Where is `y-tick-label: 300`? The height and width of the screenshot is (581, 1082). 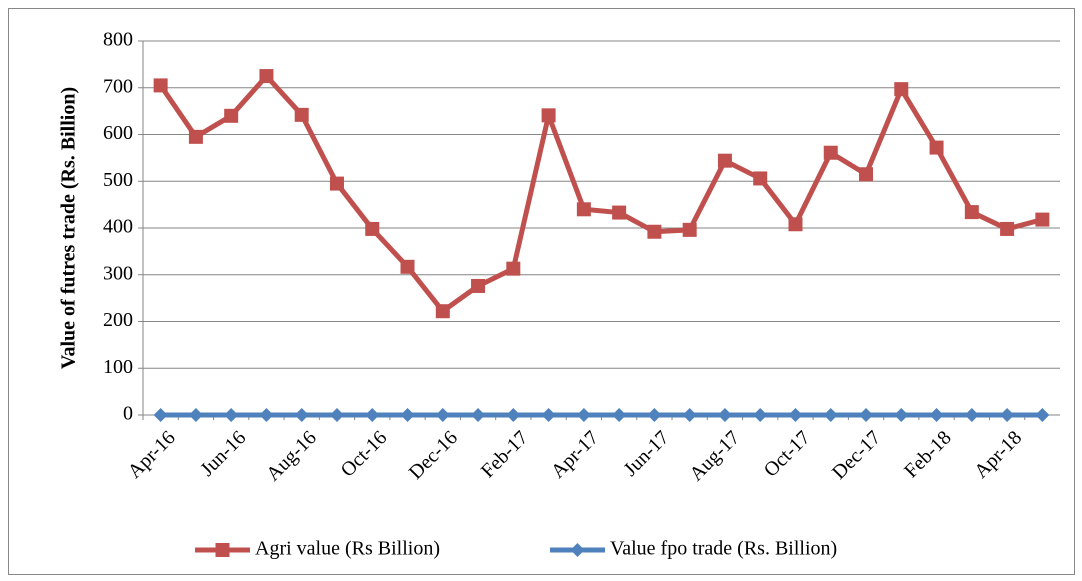
y-tick-label: 300 is located at coordinates (118, 273).